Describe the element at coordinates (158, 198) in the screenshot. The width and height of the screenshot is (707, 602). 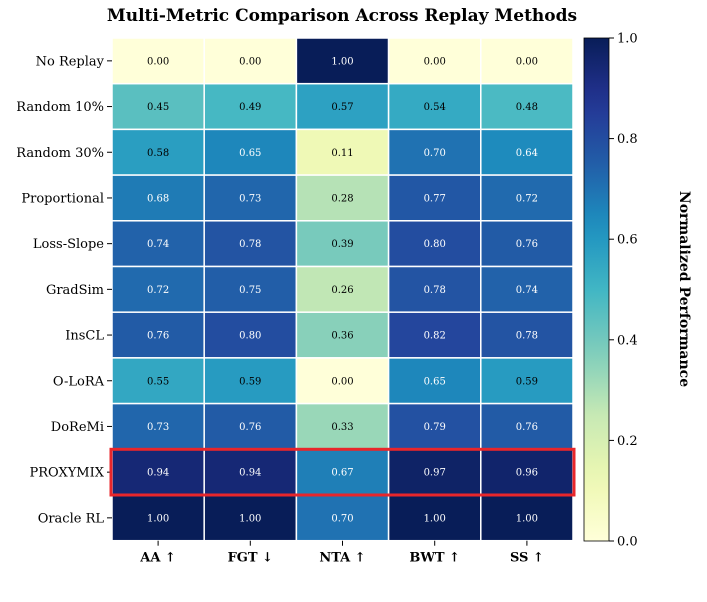
I see `cell-value-label: 0.68` at that location.